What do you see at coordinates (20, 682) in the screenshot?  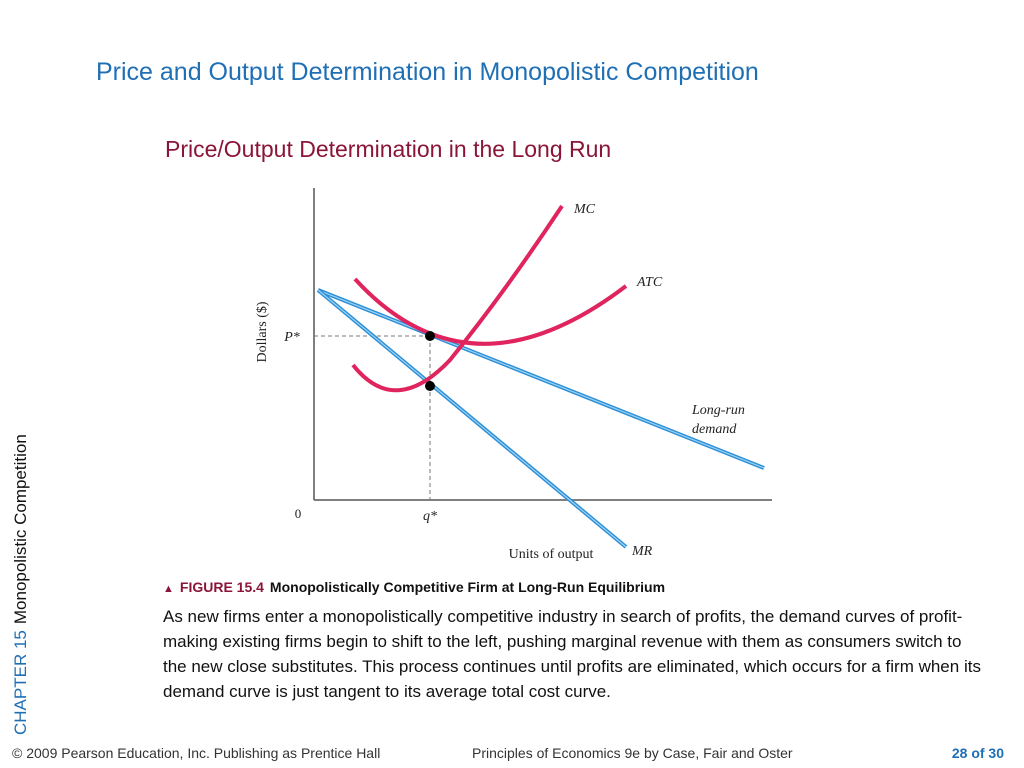 I see `chapter-number: CHAPTER 15` at bounding box center [20, 682].